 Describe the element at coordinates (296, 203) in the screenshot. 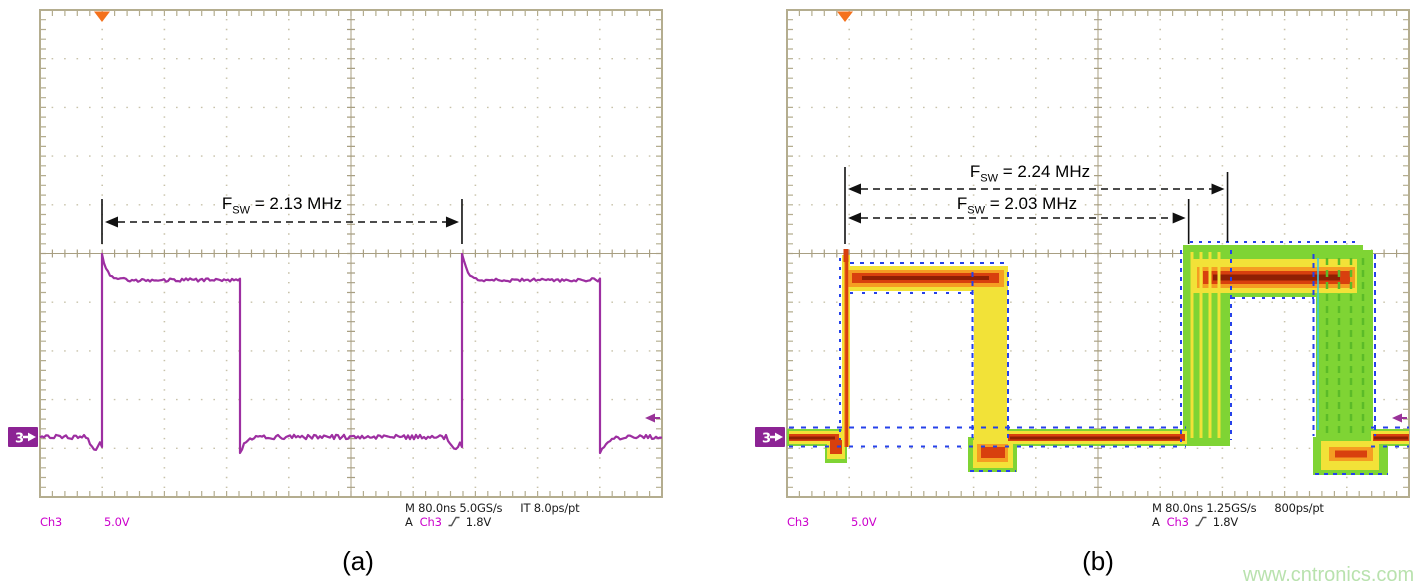

I see `fsw-value: = 2.13 MHz` at that location.